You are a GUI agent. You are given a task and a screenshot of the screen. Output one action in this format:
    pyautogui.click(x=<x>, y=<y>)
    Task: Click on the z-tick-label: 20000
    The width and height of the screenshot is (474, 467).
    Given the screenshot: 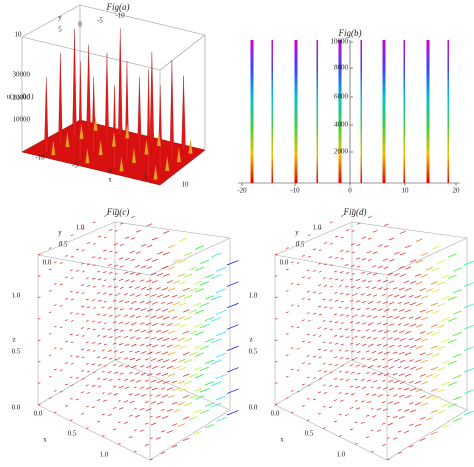 What is the action you would take?
    pyautogui.click(x=22, y=98)
    